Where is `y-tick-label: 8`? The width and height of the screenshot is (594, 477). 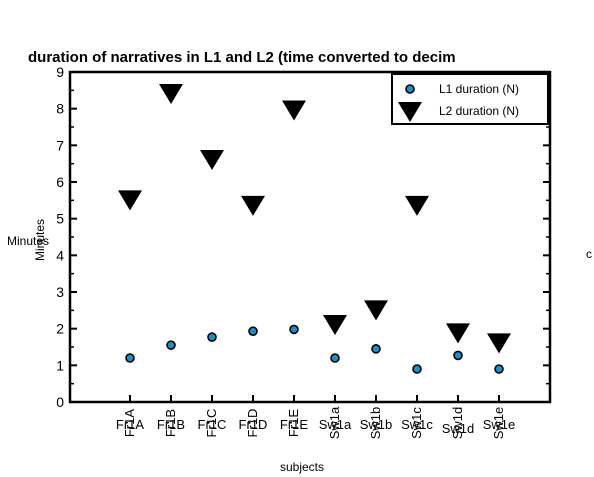
y-tick-label: 8 is located at coordinates (60, 109).